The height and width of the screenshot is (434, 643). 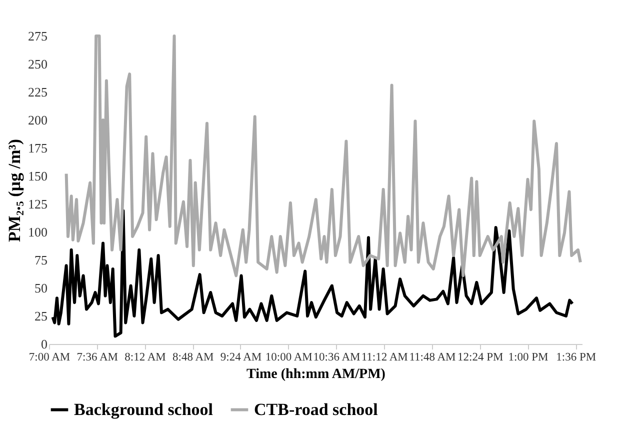 What do you see at coordinates (38, 92) in the screenshot?
I see `y-tick-label: 225` at bounding box center [38, 92].